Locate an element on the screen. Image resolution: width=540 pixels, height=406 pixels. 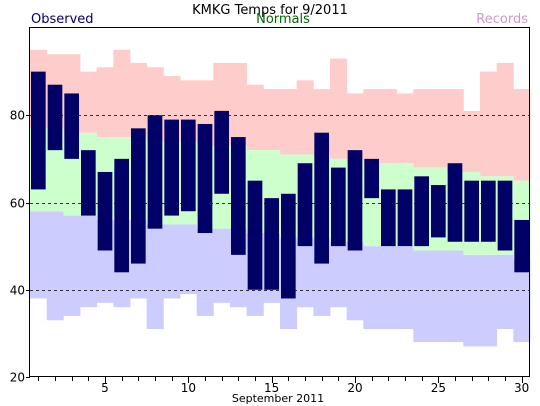
x-tick-label: 5 is located at coordinates (105, 388).